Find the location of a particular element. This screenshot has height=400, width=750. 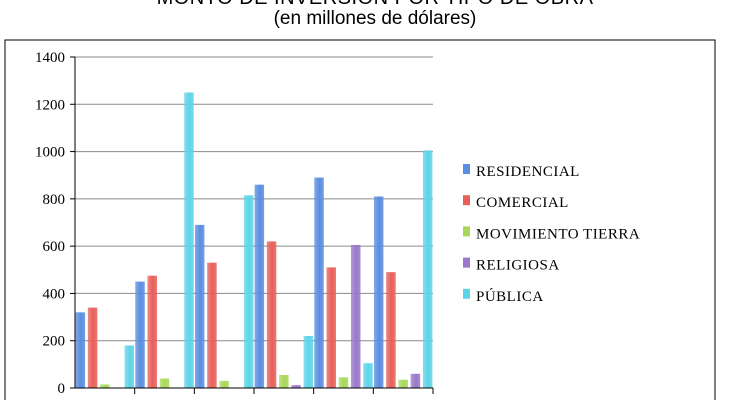

y-tick-label: 1200 is located at coordinates (50, 105).